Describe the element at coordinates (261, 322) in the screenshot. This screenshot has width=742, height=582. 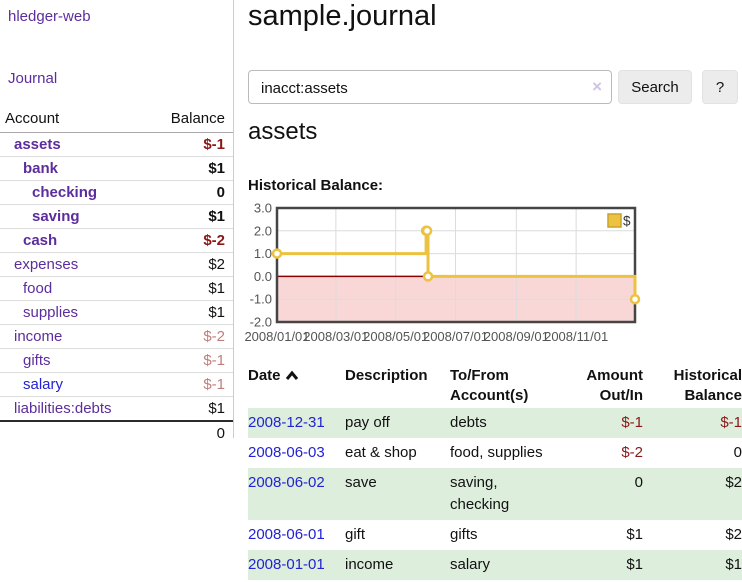
I see `svg-text: -2.0` at that location.